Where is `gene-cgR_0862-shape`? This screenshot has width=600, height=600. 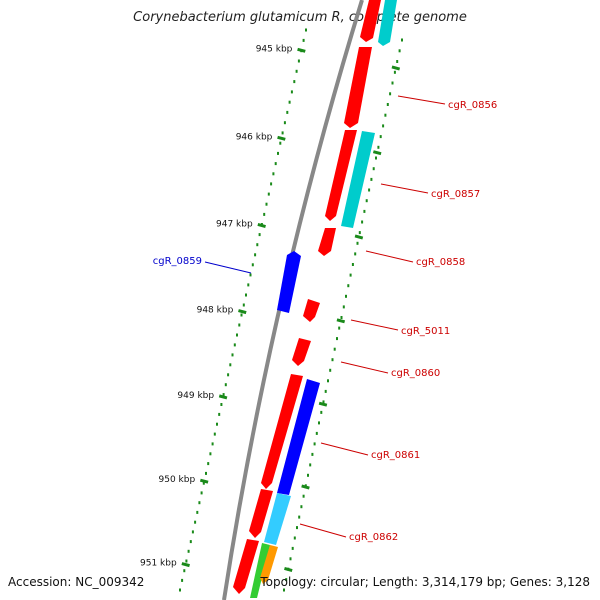
gene-cgR_0862-shape is located at coordinates (261, 513).